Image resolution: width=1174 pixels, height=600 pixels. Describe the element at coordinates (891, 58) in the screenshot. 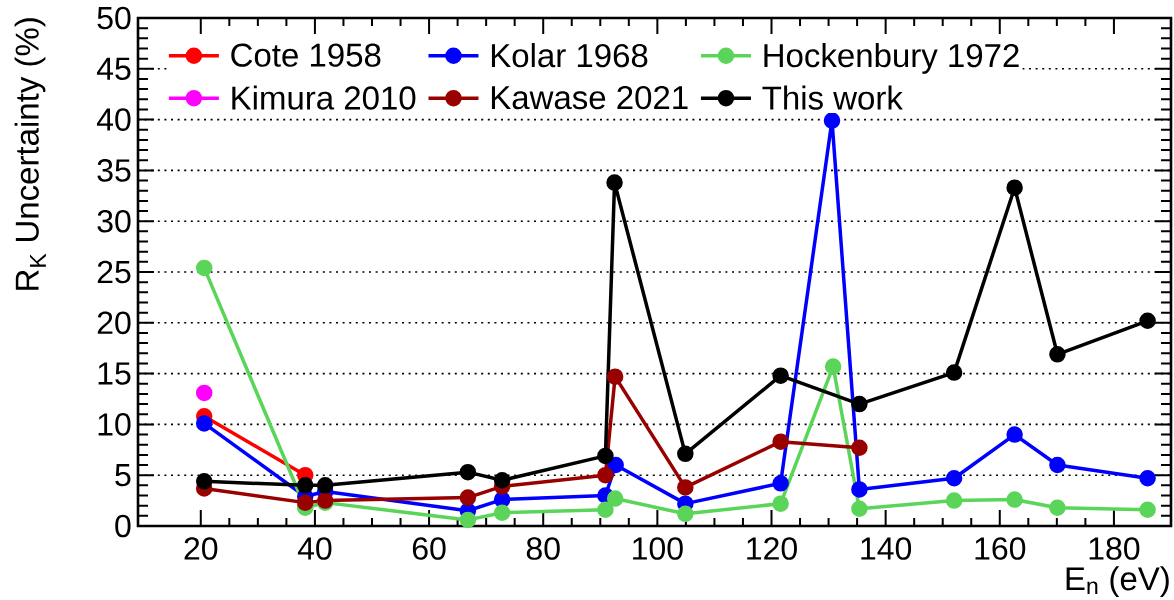

I see `legend-label: Hockenbury 1972` at that location.